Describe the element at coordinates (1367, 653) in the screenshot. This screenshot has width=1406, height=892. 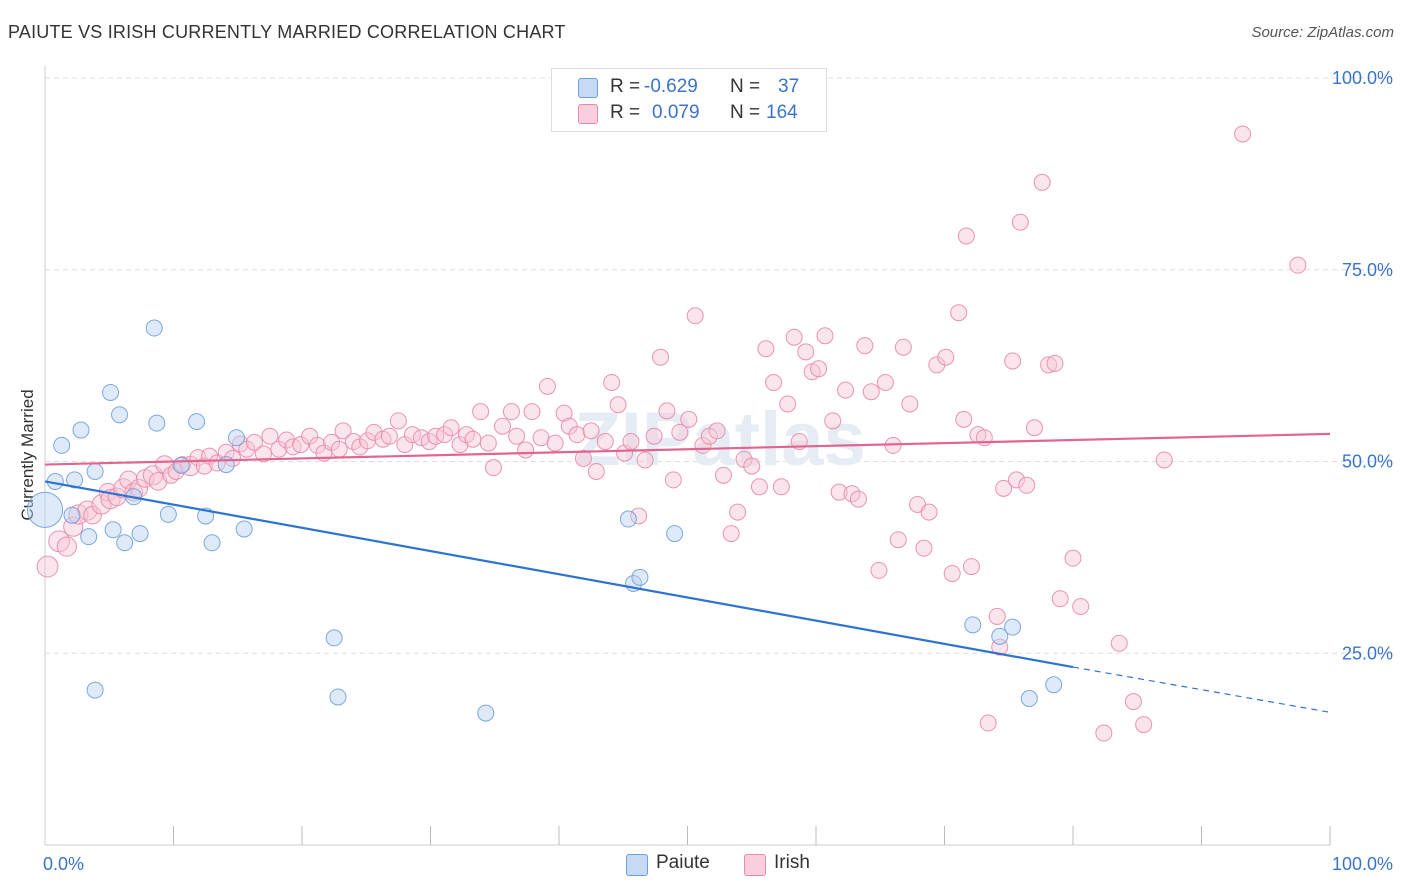
I see `y-tick-label-25: 25.0%` at that location.